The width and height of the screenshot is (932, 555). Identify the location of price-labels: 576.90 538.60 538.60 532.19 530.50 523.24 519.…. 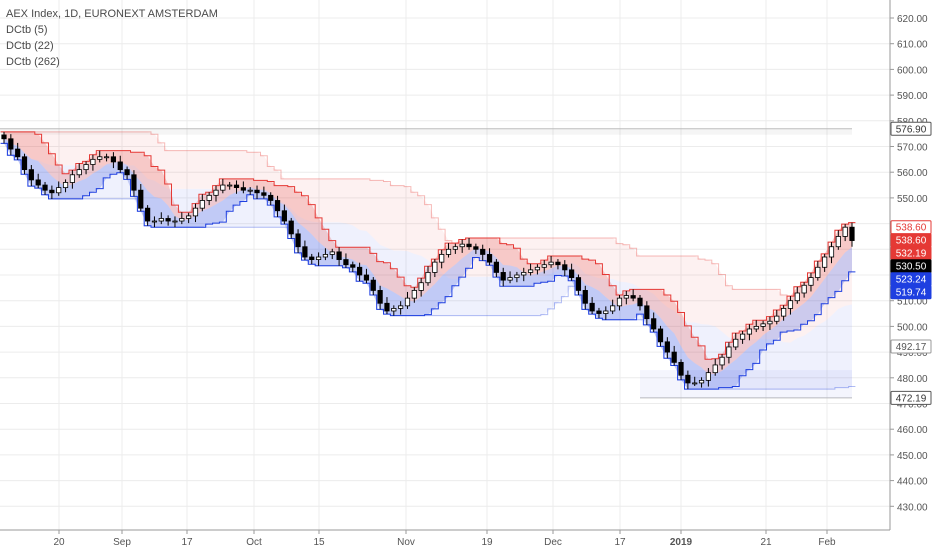
(911, 263).